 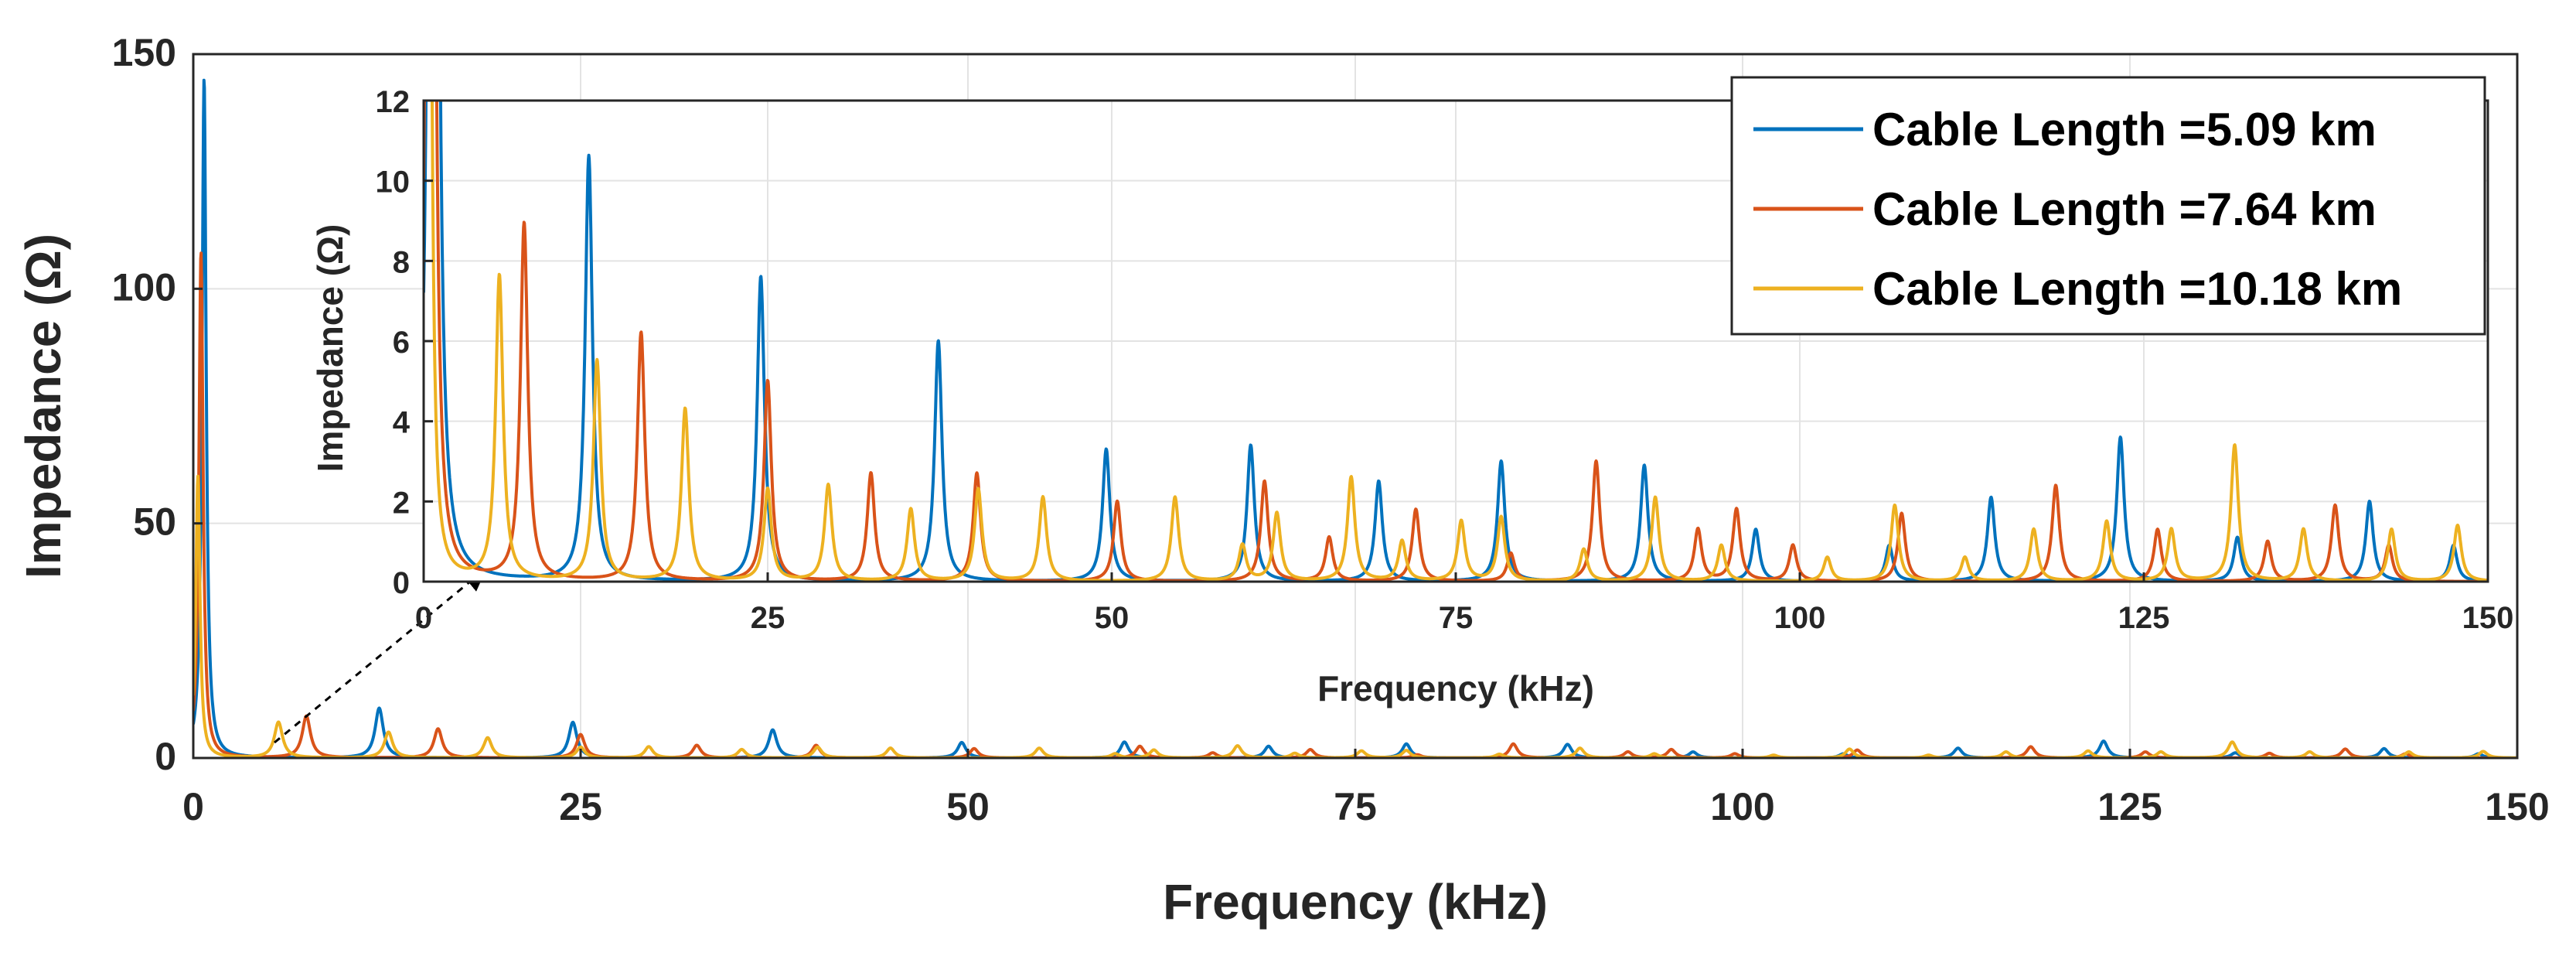 What do you see at coordinates (2517, 806) in the screenshot?
I see `main-x-tick-label: 150` at bounding box center [2517, 806].